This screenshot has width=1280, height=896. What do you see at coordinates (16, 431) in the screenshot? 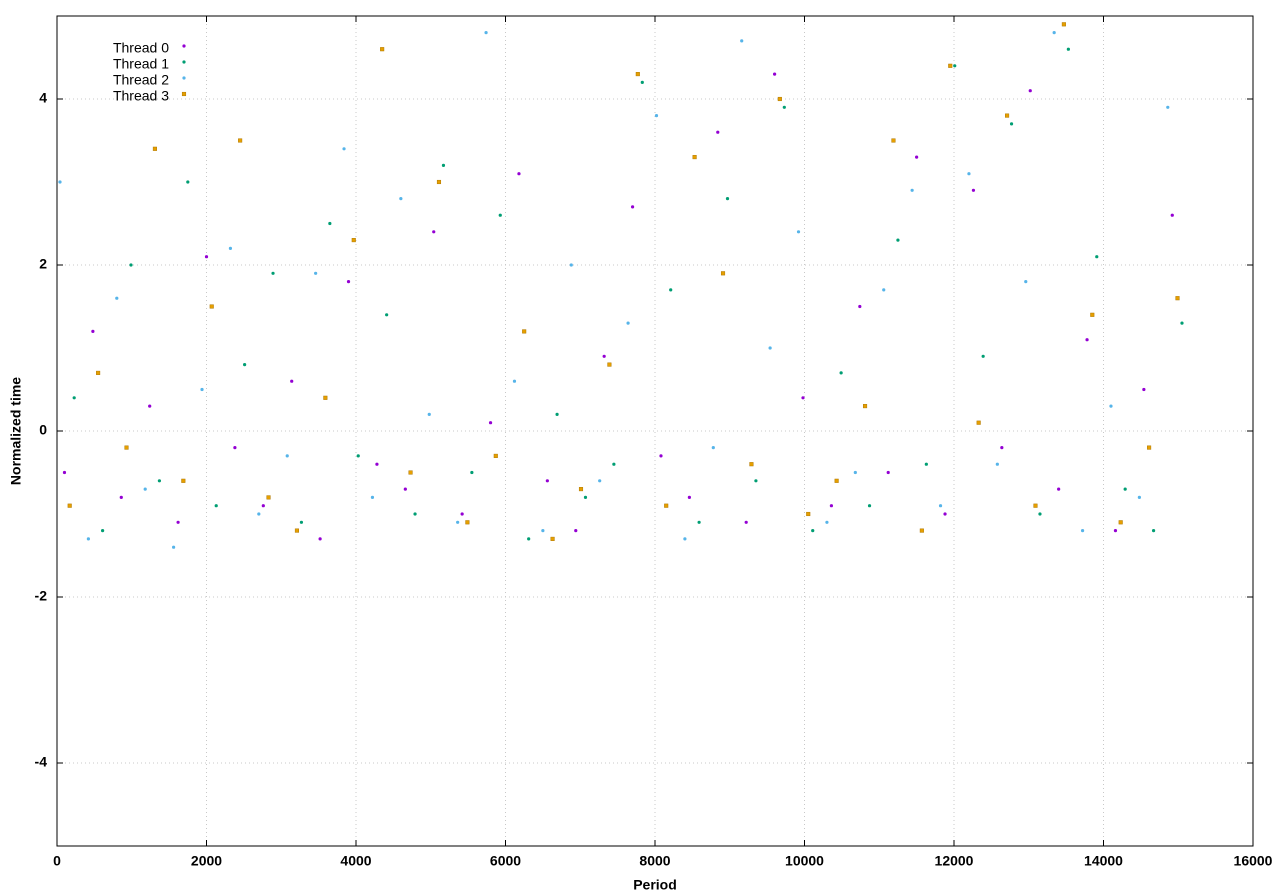
I see `y-axis-label: Normalized time` at bounding box center [16, 431].